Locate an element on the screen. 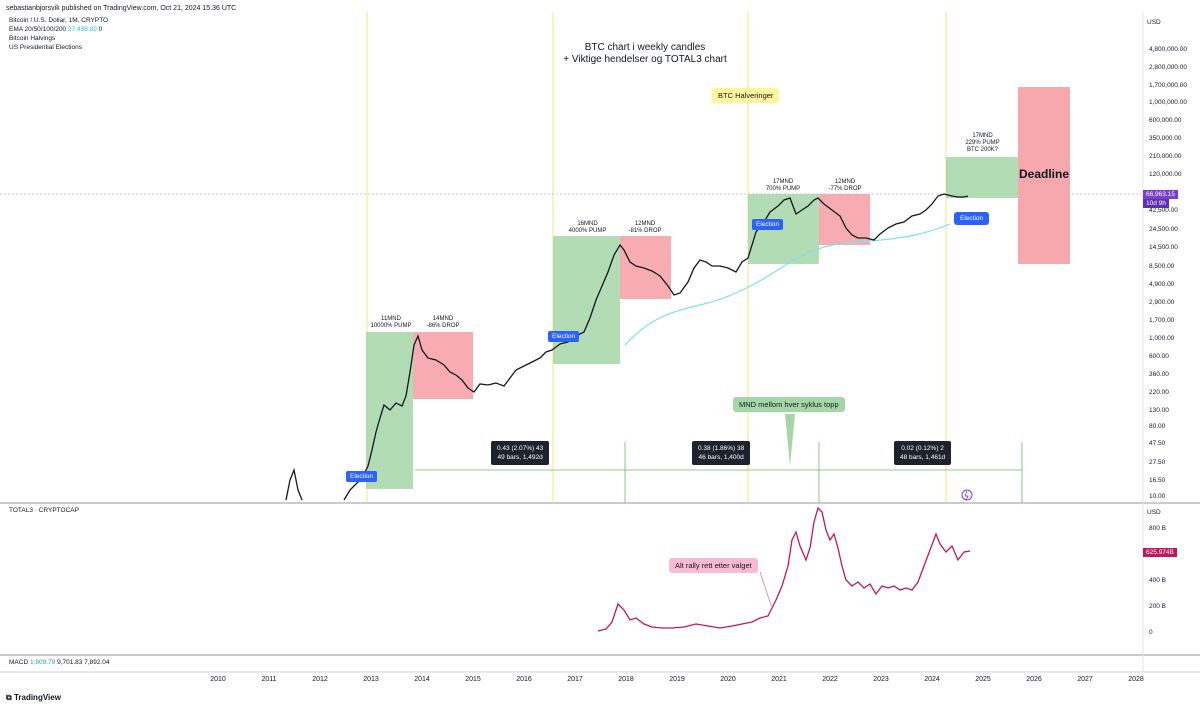  tradingview-wordmark: TradingView is located at coordinates (37, 697).